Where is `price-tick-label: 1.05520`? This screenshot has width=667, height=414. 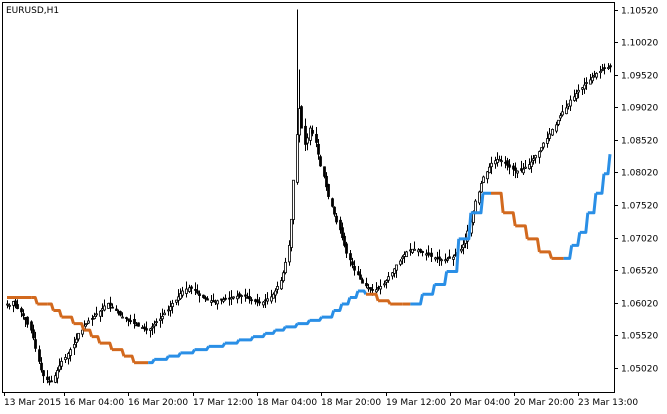
price-tick-label: 1.05520 is located at coordinates (639, 337).